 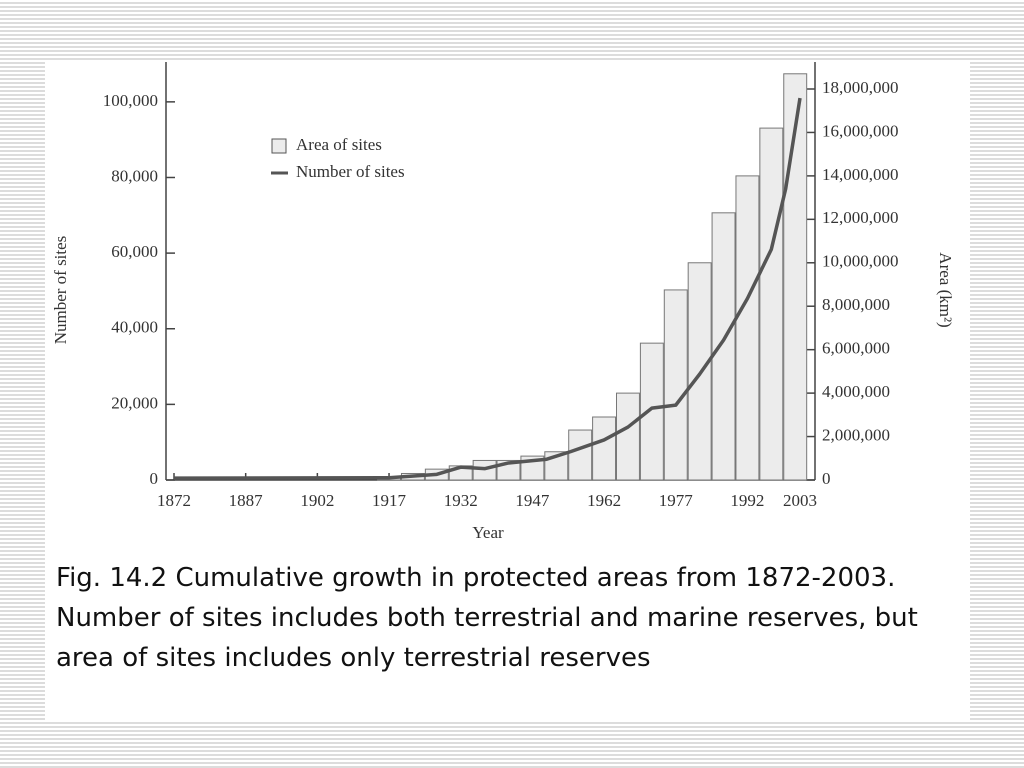 What do you see at coordinates (154, 478) in the screenshot?
I see `y-tick-label: 0` at bounding box center [154, 478].